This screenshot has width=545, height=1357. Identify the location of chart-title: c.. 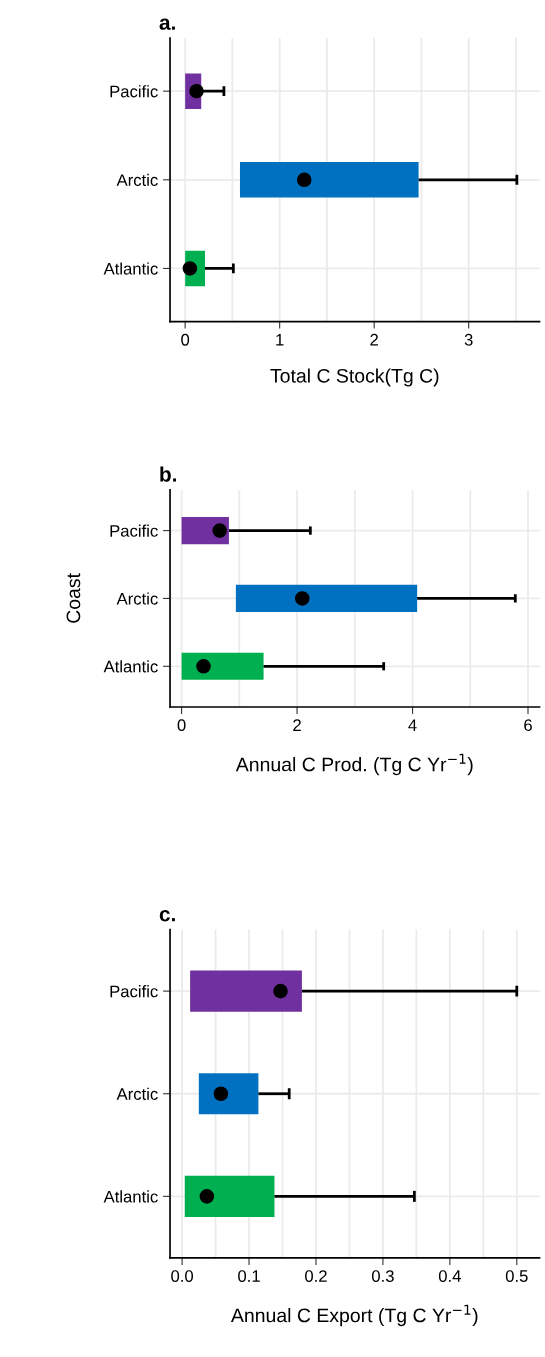
(167, 916).